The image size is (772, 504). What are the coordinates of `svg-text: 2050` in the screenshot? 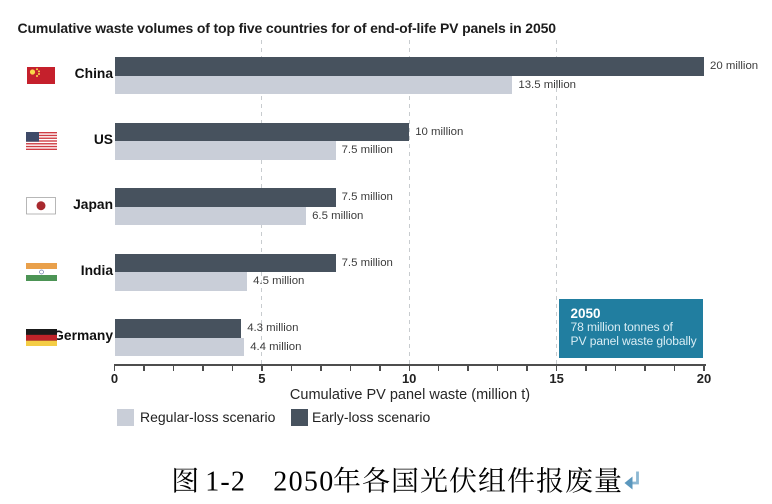 It's located at (303, 482).